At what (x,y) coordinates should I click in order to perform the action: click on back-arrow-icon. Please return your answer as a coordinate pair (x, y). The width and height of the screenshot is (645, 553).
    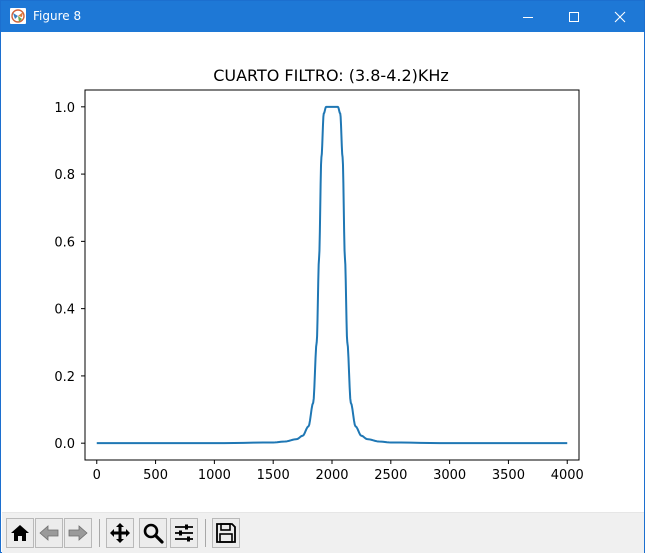
    Looking at the image, I should click on (49, 533).